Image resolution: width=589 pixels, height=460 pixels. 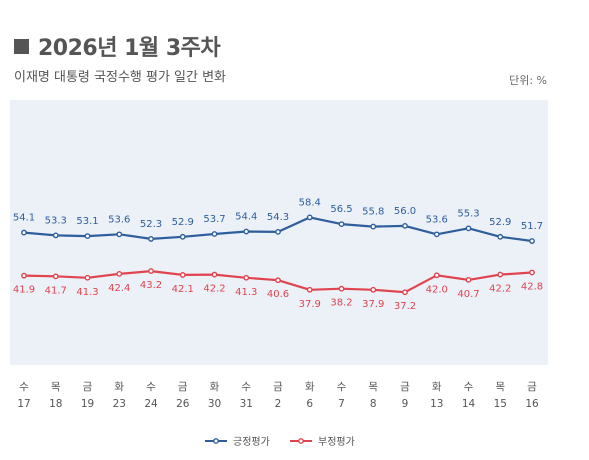 What do you see at coordinates (468, 213) in the screenshot?
I see `positive-data-label: 55.3` at bounding box center [468, 213].